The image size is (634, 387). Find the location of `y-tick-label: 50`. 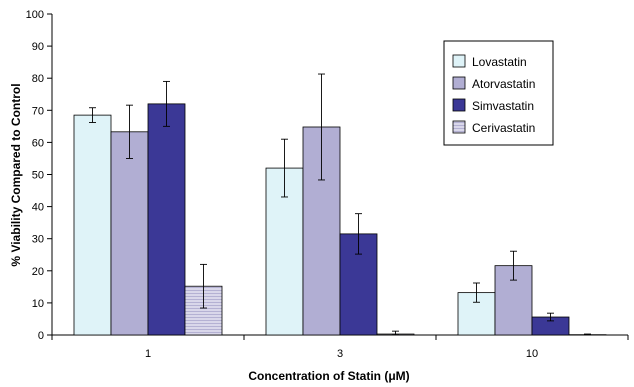

y-tick-label: 50 is located at coordinates (38, 176).